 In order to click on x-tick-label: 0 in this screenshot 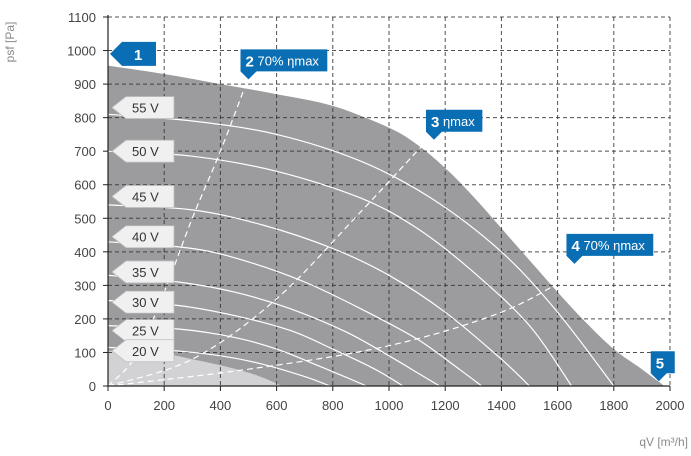, I will do `click(107, 405)`.